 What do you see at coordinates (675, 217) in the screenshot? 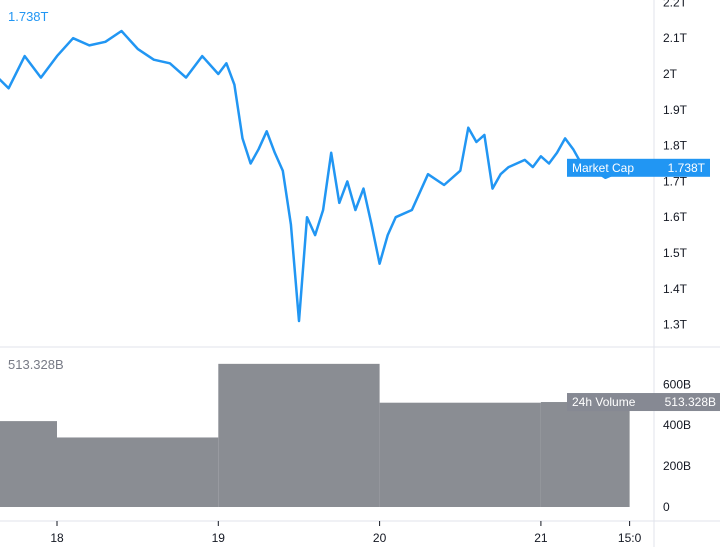
I see `y-tick-label-cap: 1.6T` at bounding box center [675, 217].